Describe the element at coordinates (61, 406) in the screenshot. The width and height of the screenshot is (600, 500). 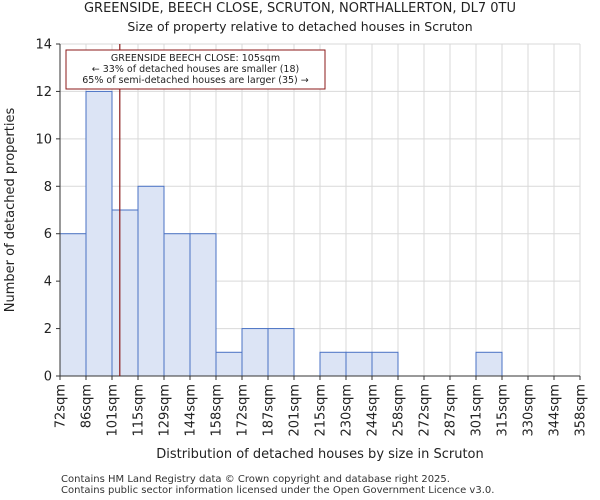
I see `x-tick-label: 72sqm` at that location.